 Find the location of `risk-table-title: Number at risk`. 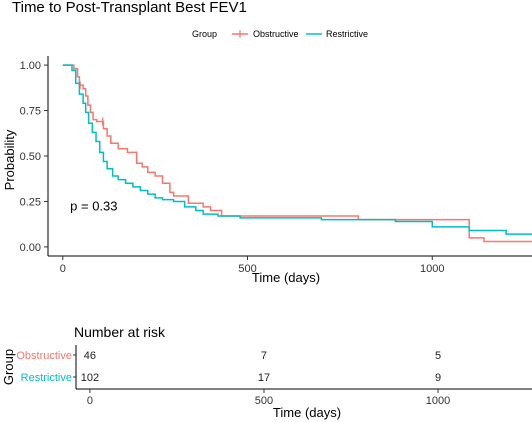

risk-table-title: Number at risk is located at coordinates (120, 332).